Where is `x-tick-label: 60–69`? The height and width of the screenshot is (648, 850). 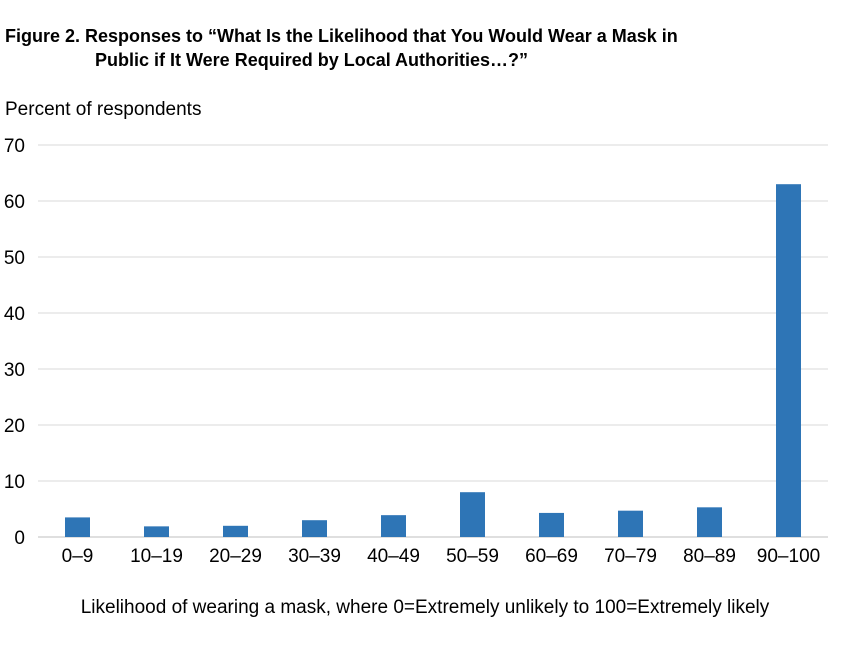
x-tick-label: 60–69 is located at coordinates (551, 556).